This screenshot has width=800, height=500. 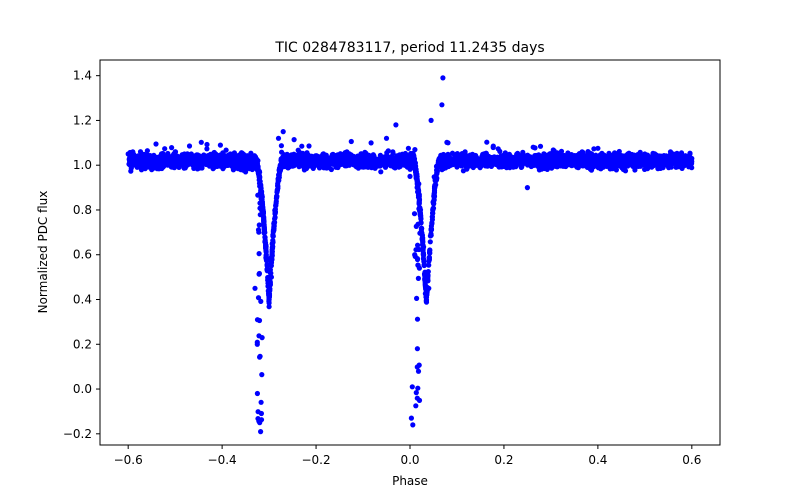 I want to click on y-tick-label: 1.4, so click(x=82, y=76).